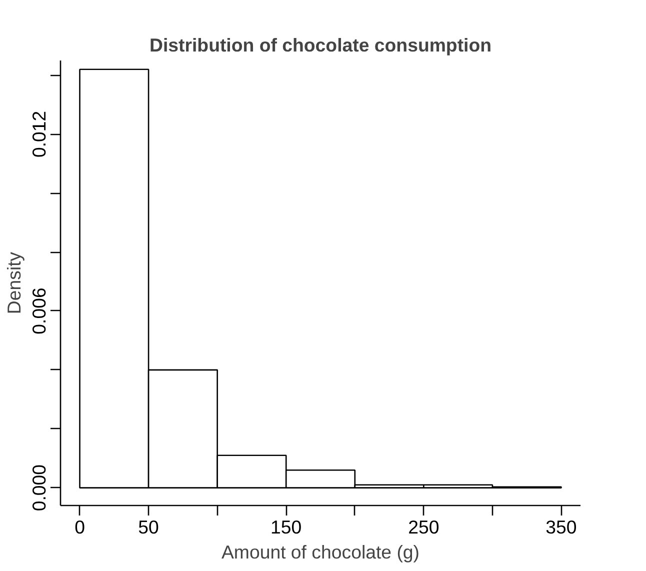 This screenshot has height=571, width=646. Describe the element at coordinates (286, 527) in the screenshot. I see `x-tick-label: 150` at that location.